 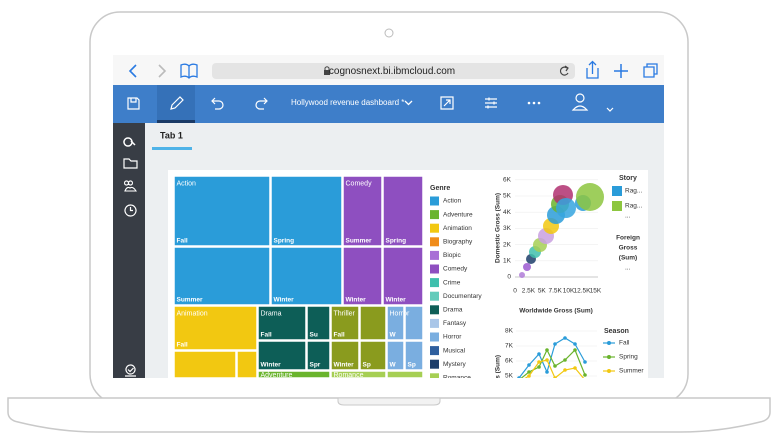 I want to click on tab-label: Tab 1, so click(x=171, y=135).